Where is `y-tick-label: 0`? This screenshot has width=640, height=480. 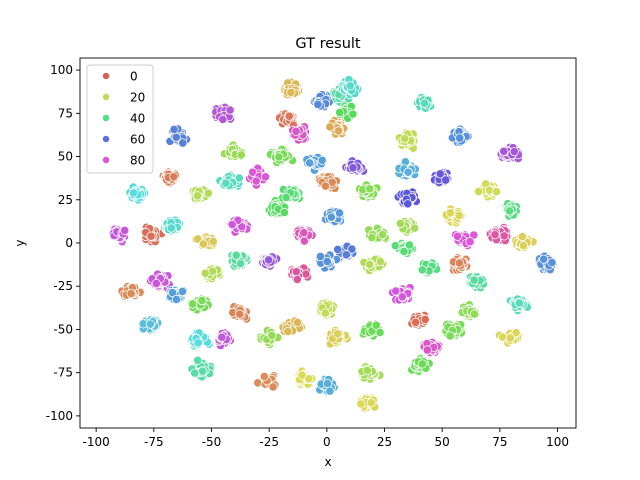
y-tick-label: 0 is located at coordinates (69, 243).